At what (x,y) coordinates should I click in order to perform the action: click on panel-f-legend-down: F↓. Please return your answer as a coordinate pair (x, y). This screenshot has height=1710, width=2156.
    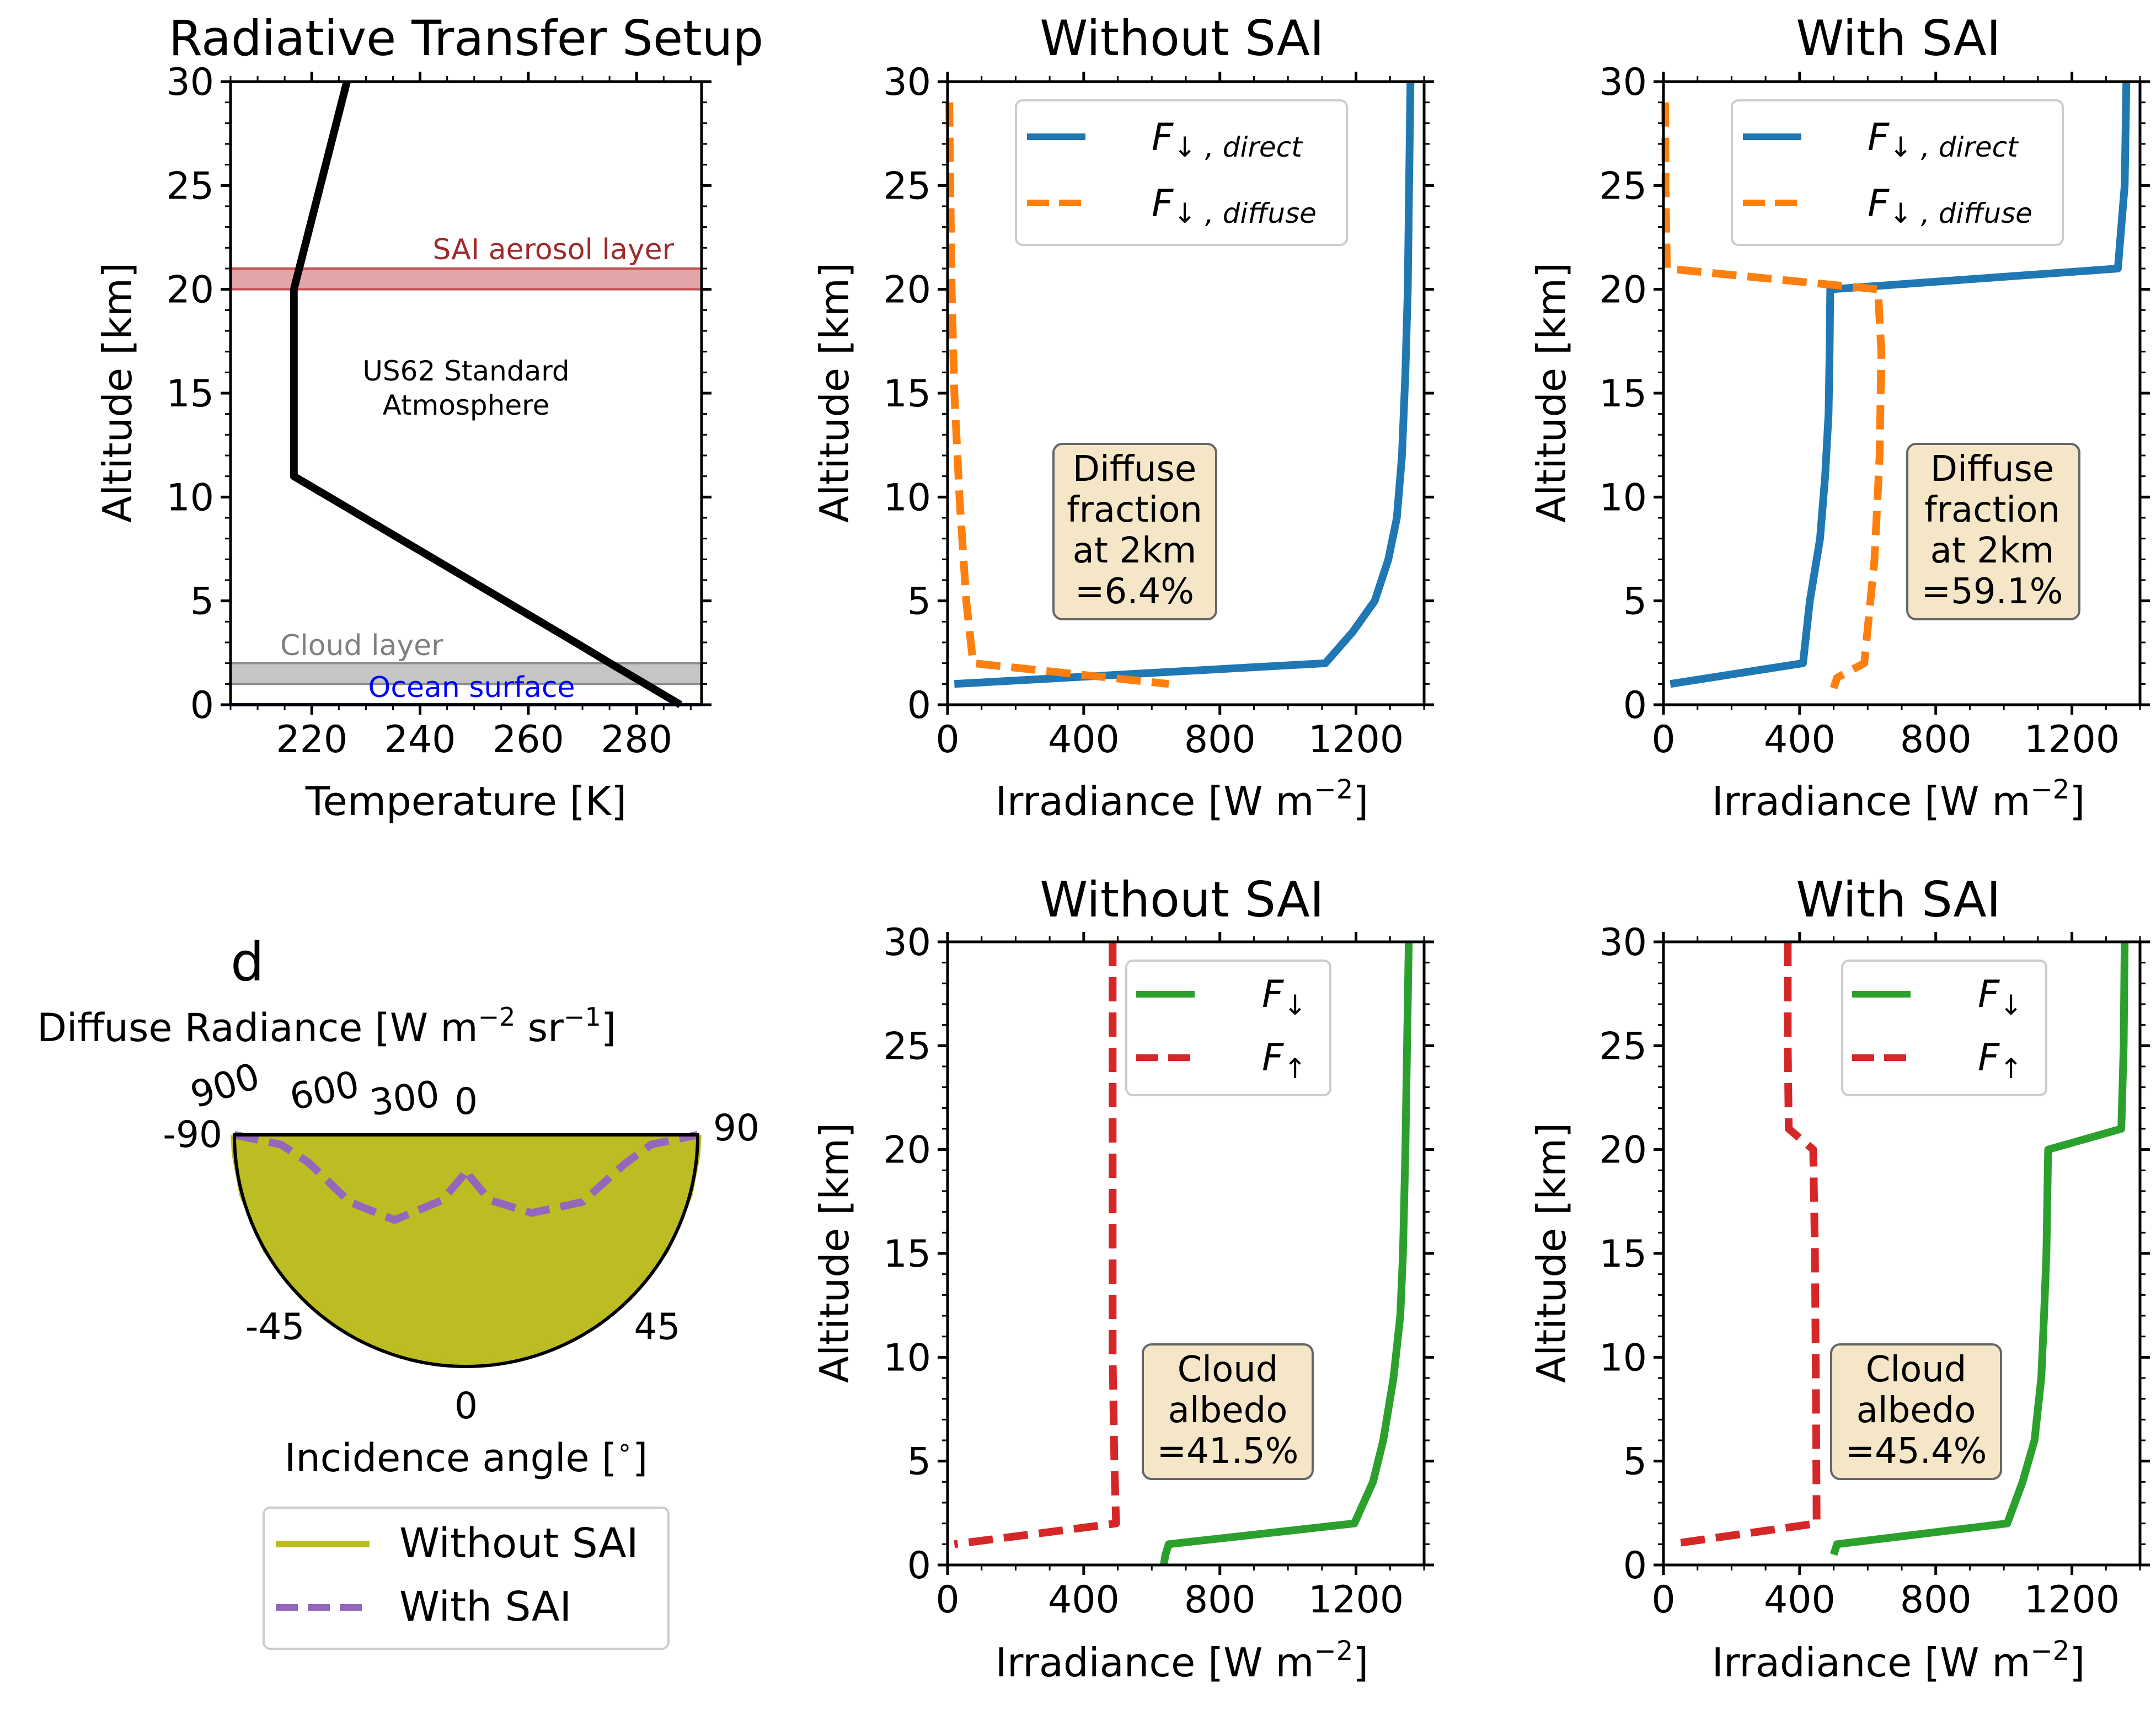
    Looking at the image, I should click on (2000, 997).